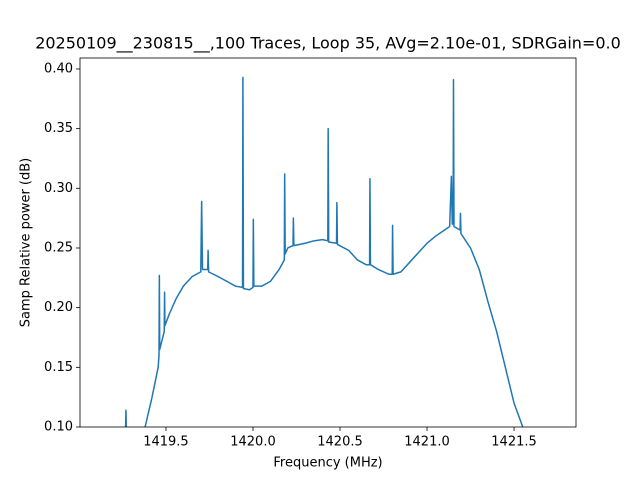  I want to click on y-tick-label: 0.35, so click(58, 128).